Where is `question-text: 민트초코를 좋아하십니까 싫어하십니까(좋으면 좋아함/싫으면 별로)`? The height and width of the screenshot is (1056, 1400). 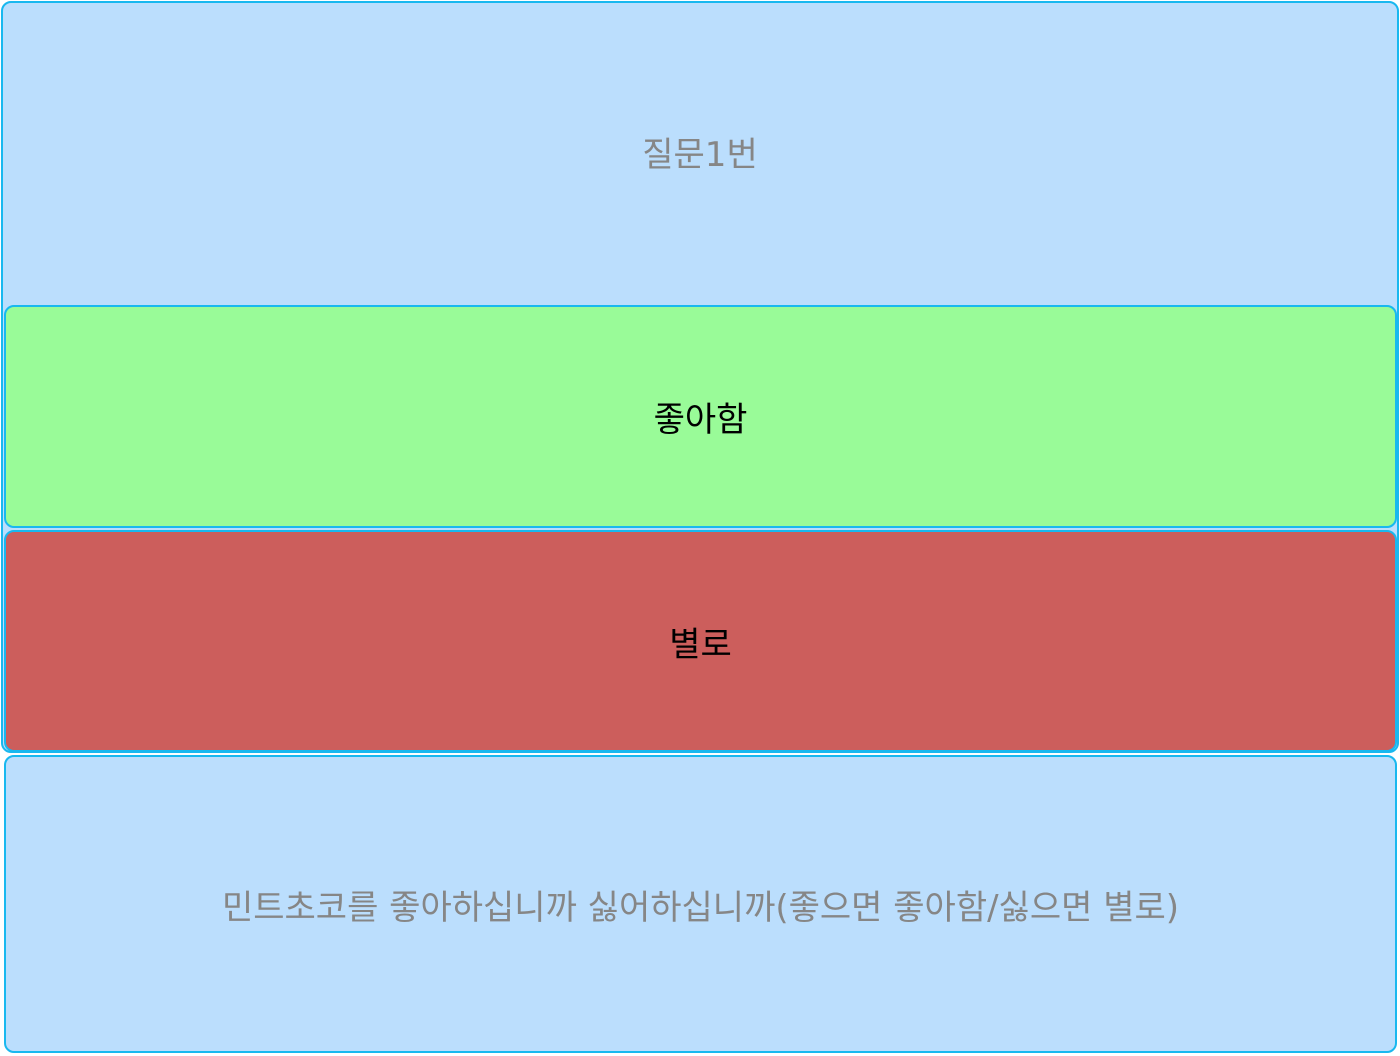
question-text: 민트초코를 좋아하십니까 싫어하십니까(좋으면 좋아함/싫으면 별로) is located at coordinates (700, 907).